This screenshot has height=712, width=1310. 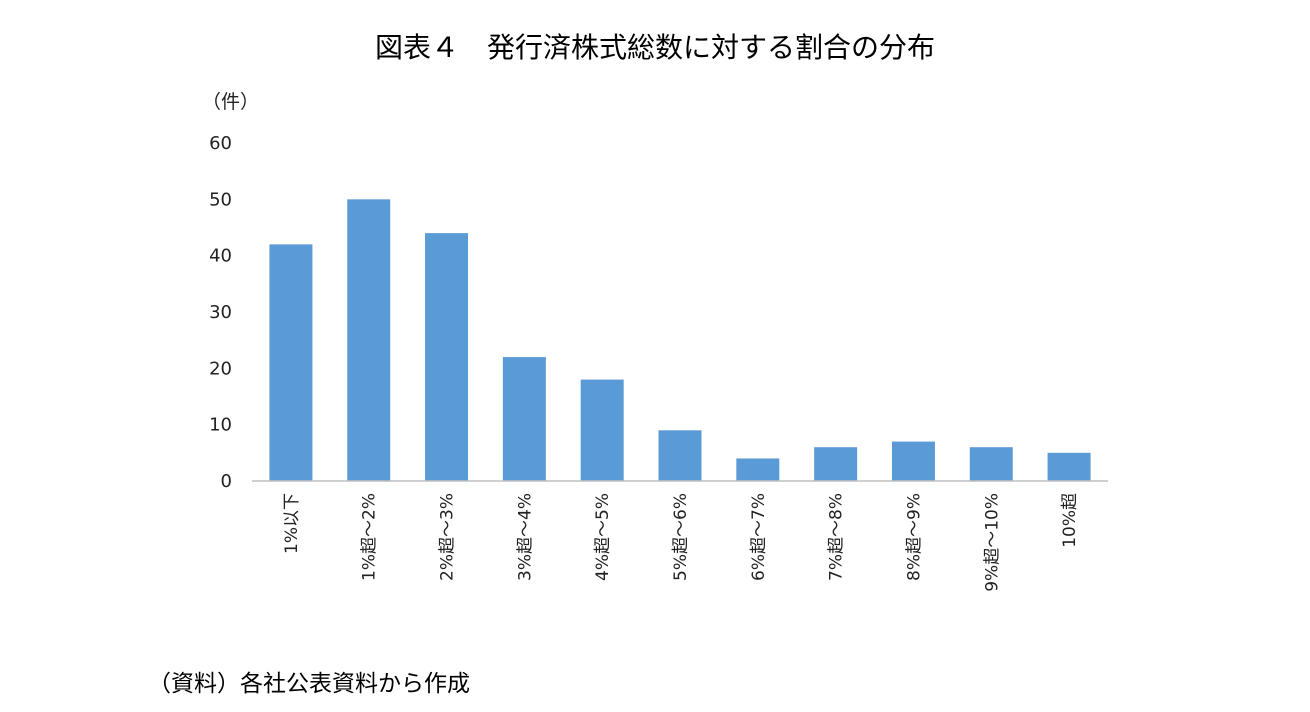 What do you see at coordinates (220, 425) in the screenshot?
I see `y-tick-label: 10` at bounding box center [220, 425].